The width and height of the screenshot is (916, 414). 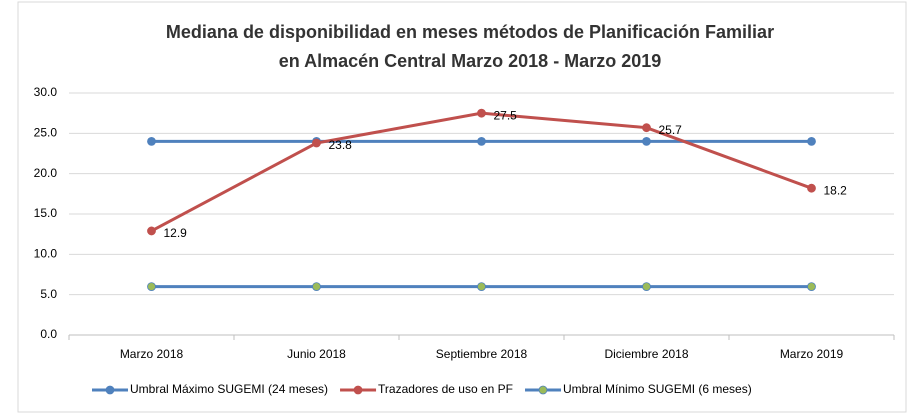 What do you see at coordinates (46, 92) in the screenshot?
I see `y-tick-label: 30.0` at bounding box center [46, 92].